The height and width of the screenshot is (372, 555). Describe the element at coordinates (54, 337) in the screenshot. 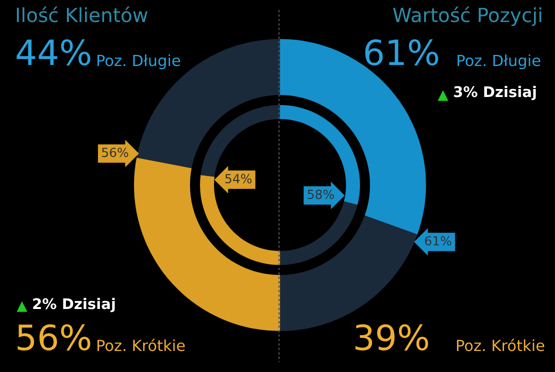

I see `text: 56%` at that location.